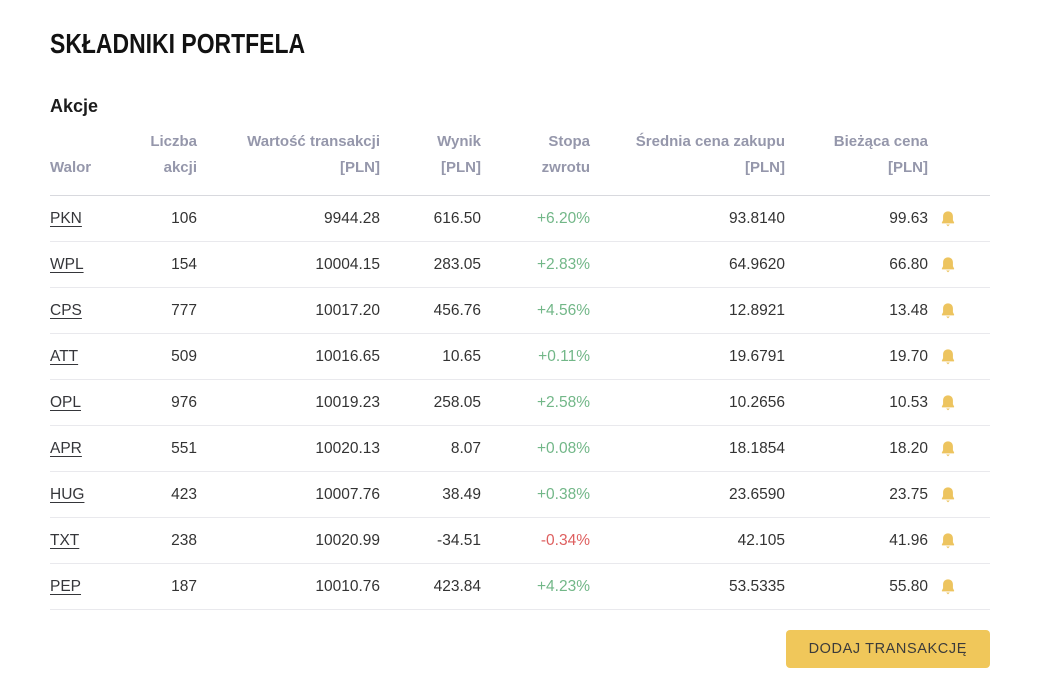 This screenshot has width=1040, height=698. I want to click on cell-result: 423.84, so click(430, 586).